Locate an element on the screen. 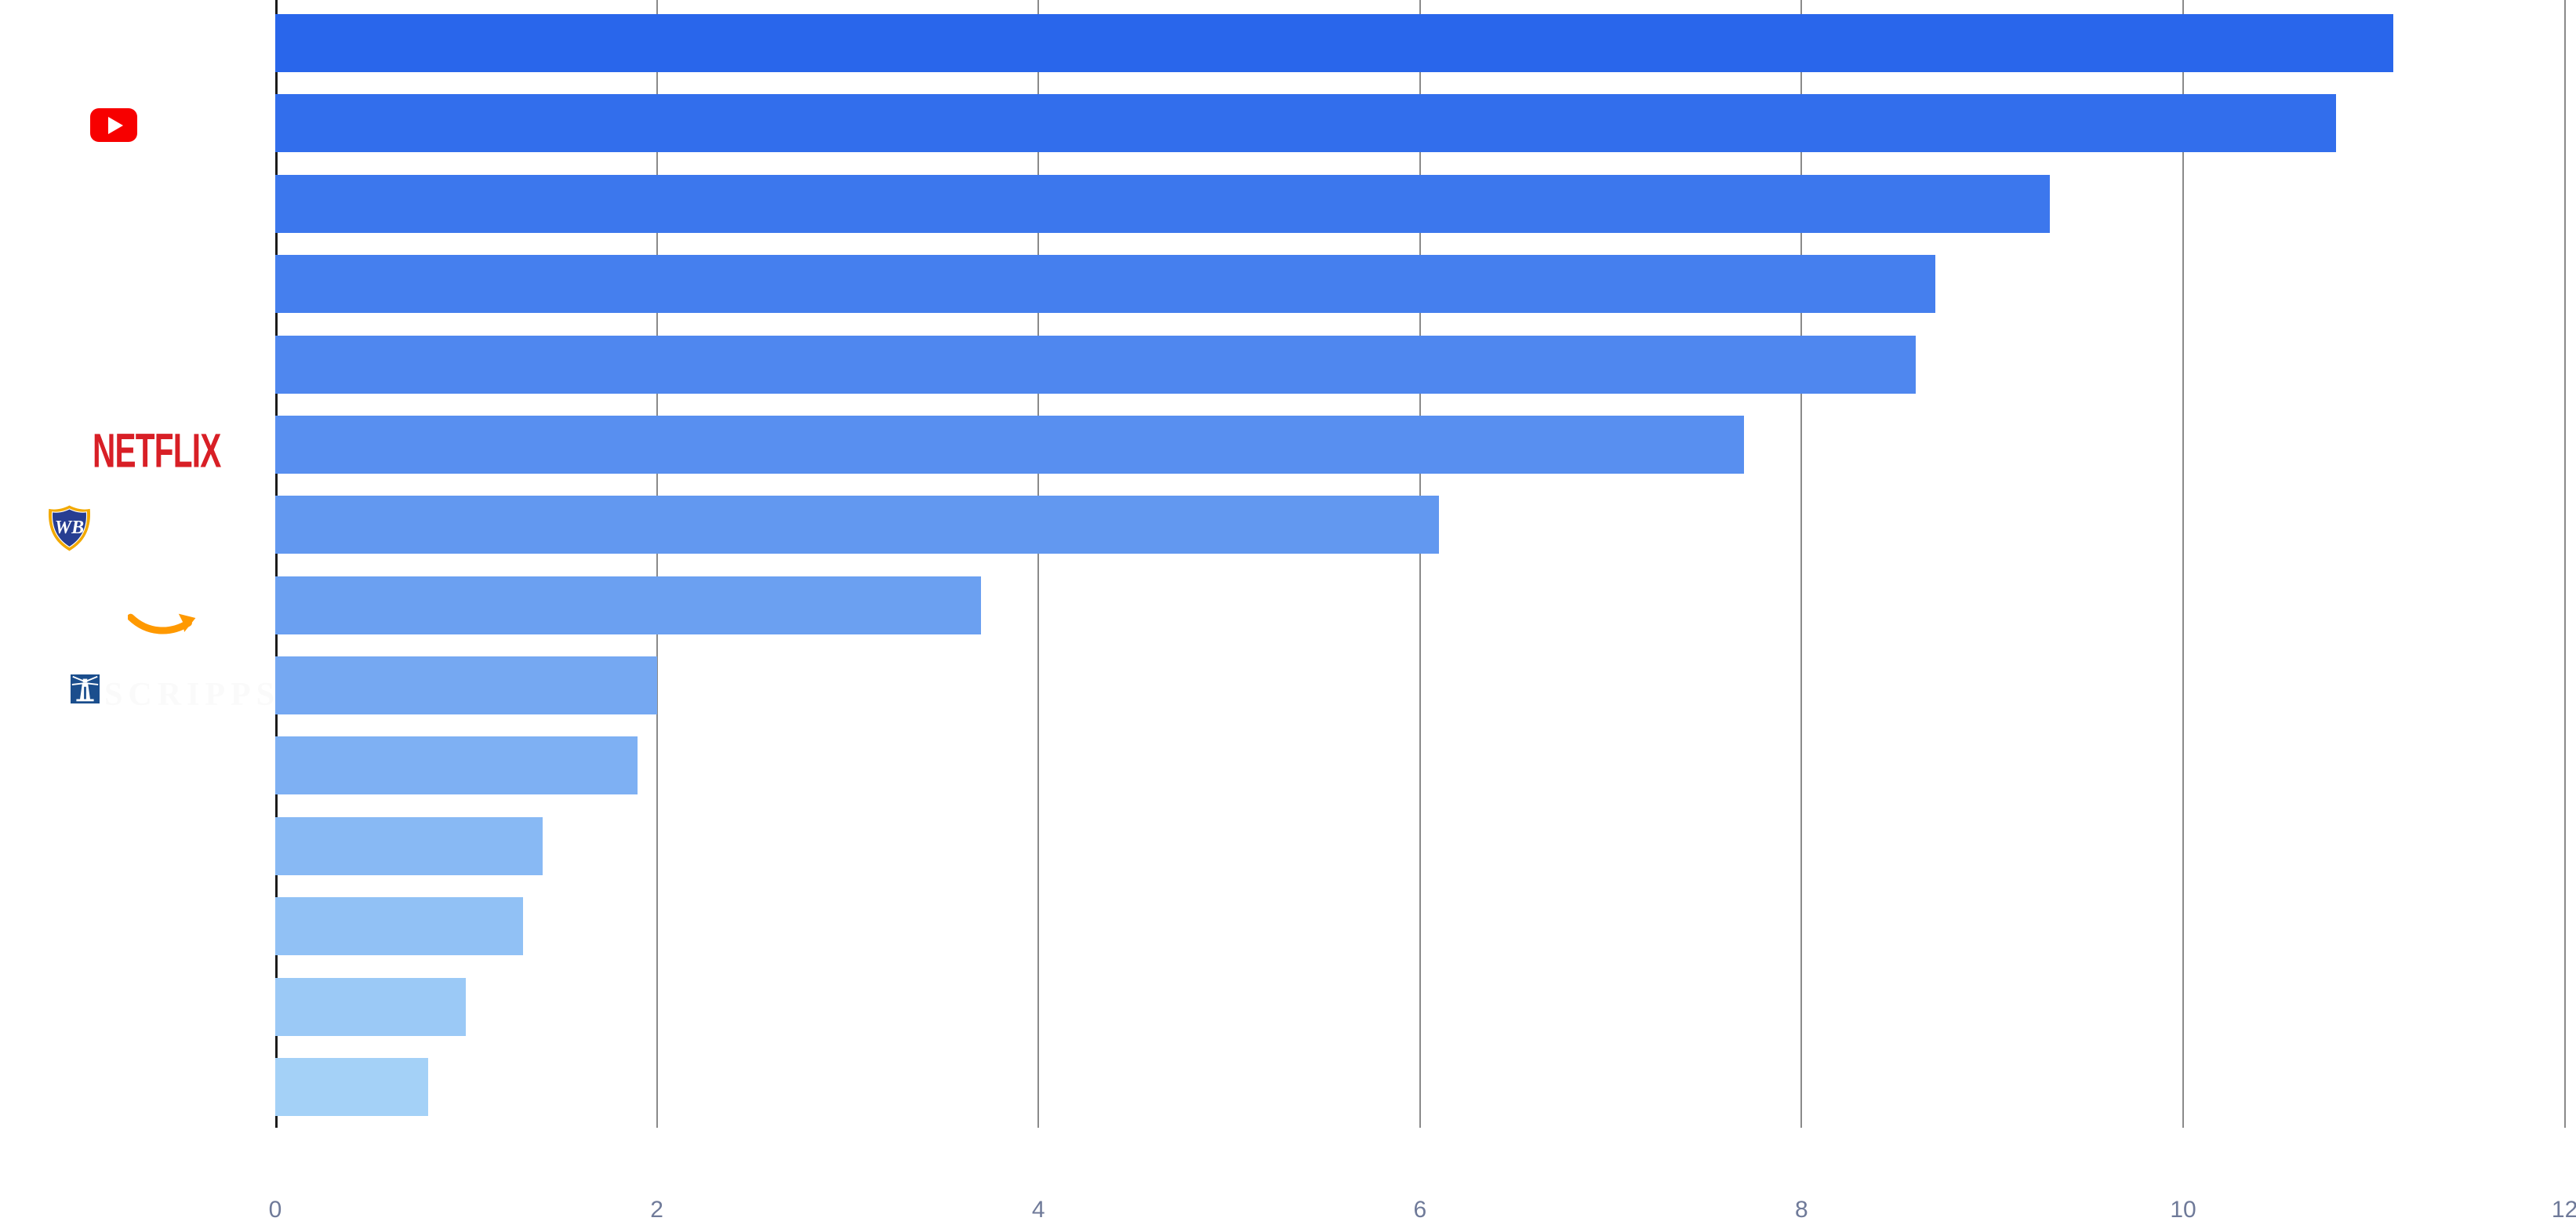 This screenshot has height=1225, width=2576. x-tick-label-0: 0 is located at coordinates (275, 1210).